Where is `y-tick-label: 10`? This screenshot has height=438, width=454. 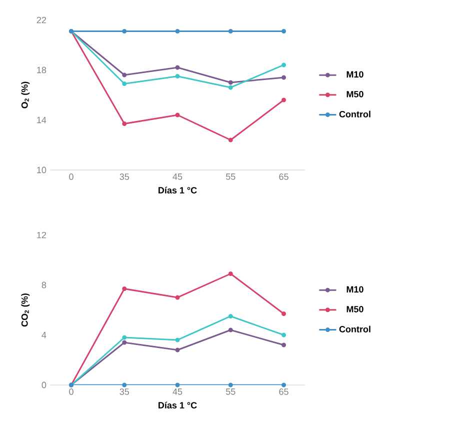 y-tick-label: 10 is located at coordinates (41, 170).